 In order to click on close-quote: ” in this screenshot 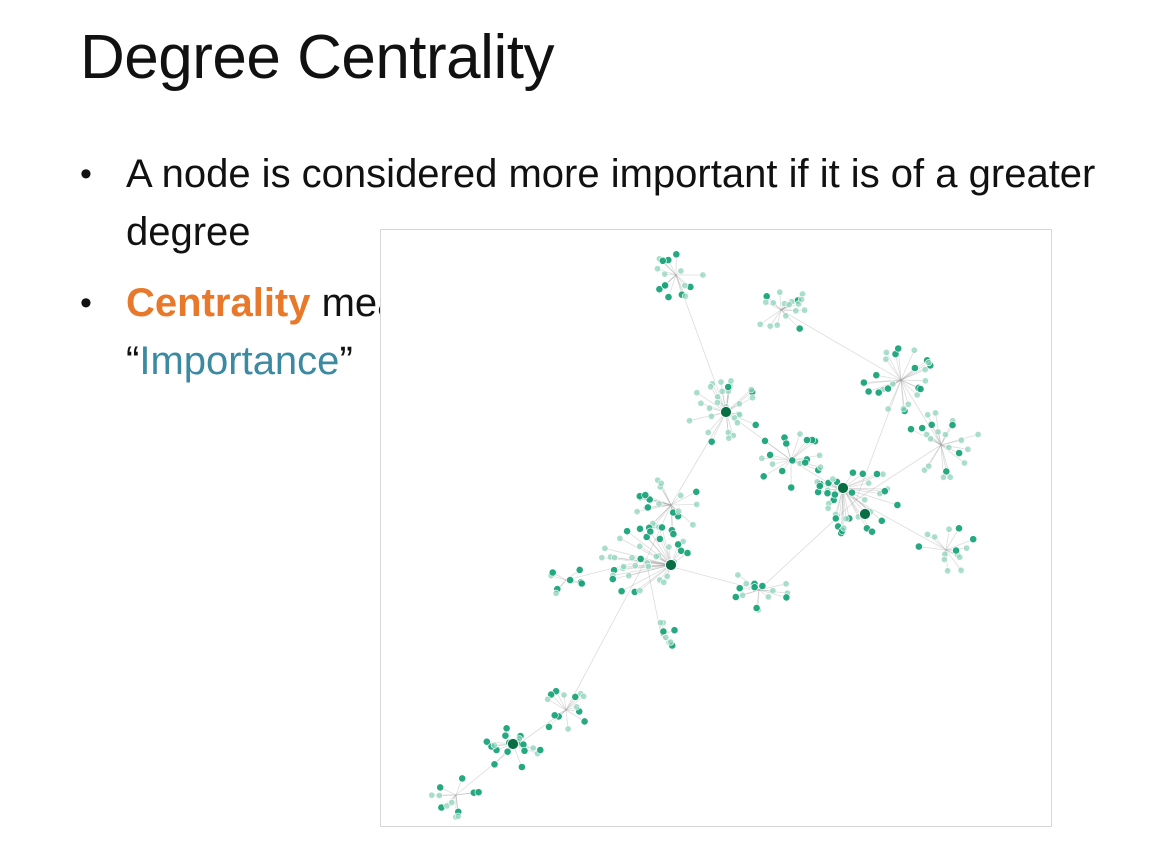, I will do `click(346, 361)`.